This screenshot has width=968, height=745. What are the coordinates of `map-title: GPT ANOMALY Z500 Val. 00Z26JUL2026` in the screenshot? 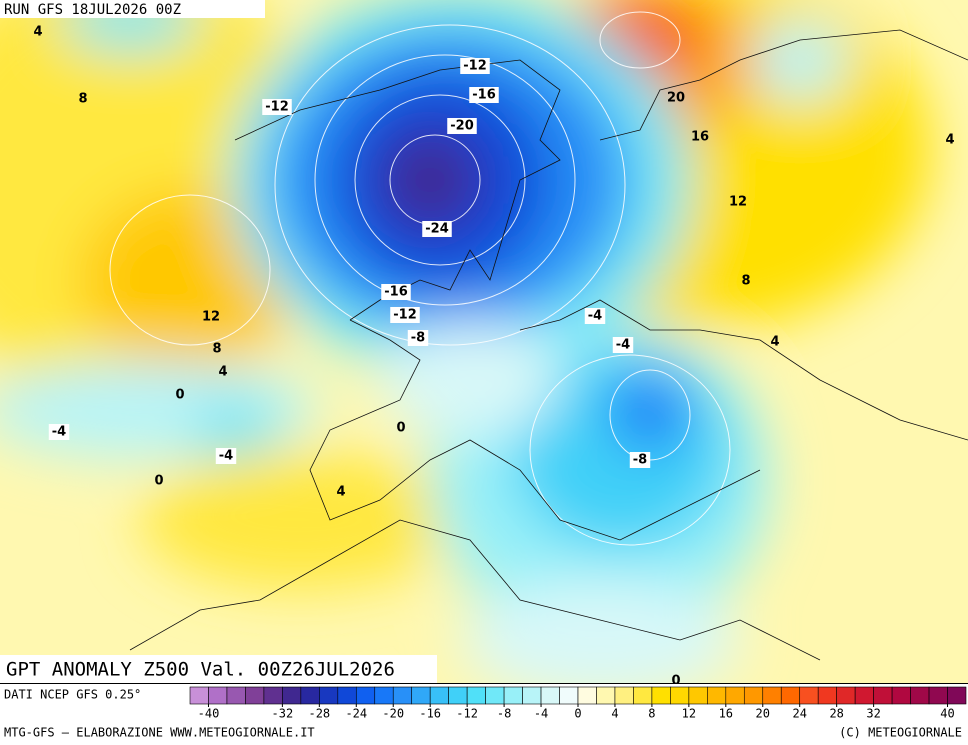 It's located at (200, 670).